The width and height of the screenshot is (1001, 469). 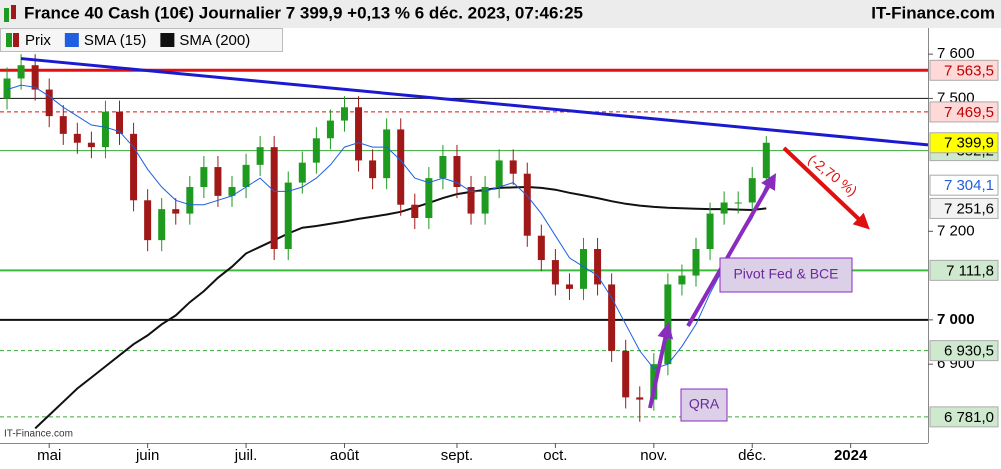 I want to click on legend-label: SMA (200), so click(x=214, y=40).